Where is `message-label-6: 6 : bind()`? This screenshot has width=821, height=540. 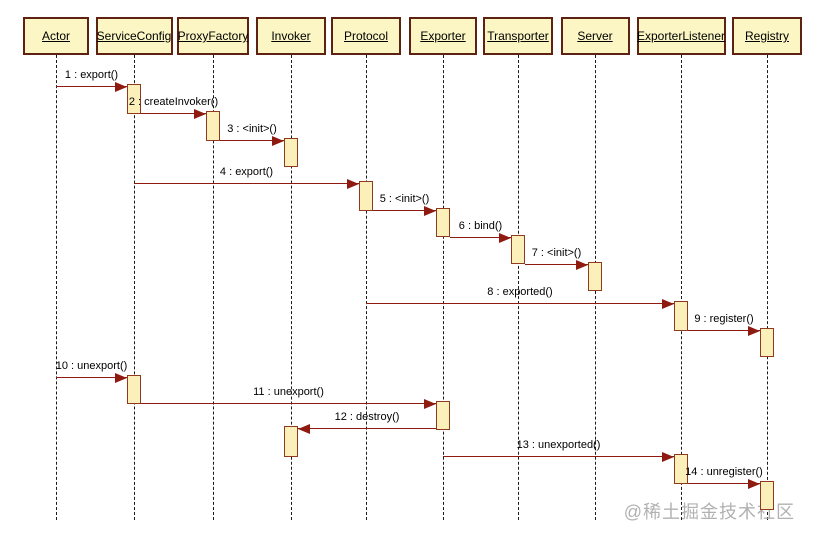 message-label-6: 6 : bind() is located at coordinates (480, 226).